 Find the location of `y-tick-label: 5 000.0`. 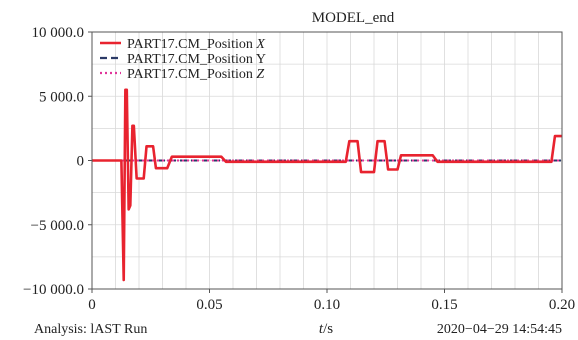

y-tick-label: 5 000.0 is located at coordinates (61, 97).